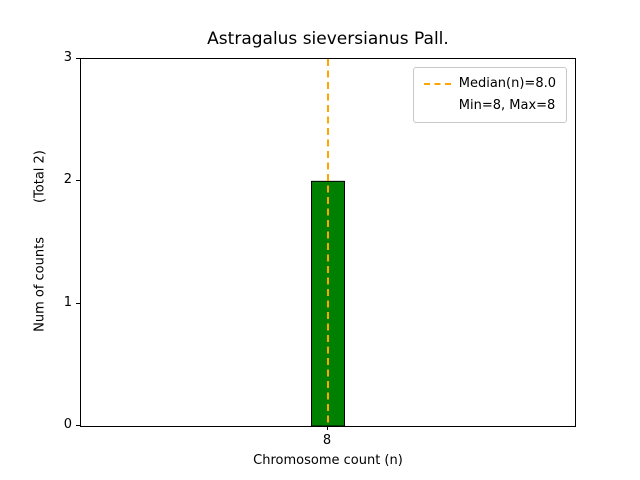 The width and height of the screenshot is (640, 480). I want to click on y-tick-label-3: 3, so click(67, 57).